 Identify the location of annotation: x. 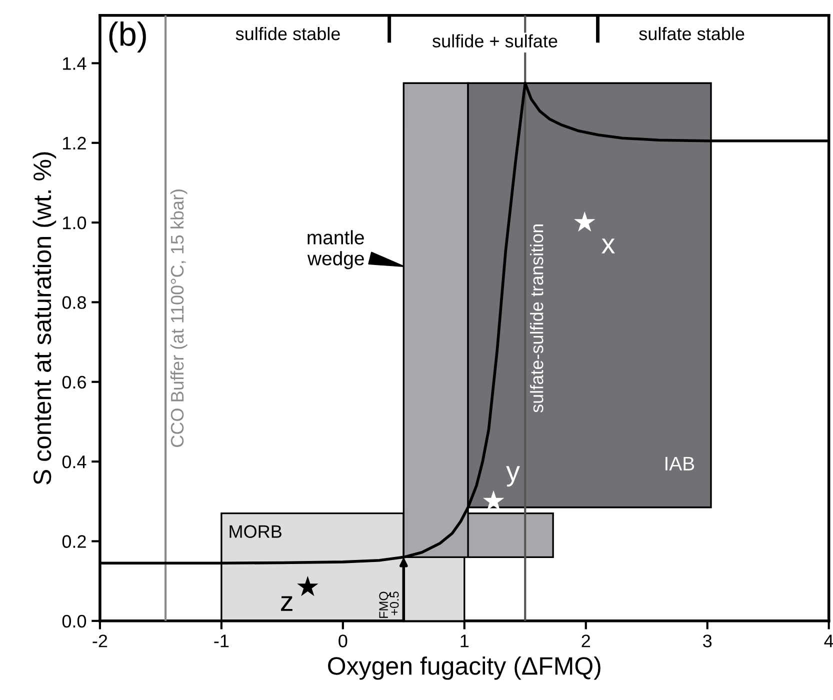
(608, 246).